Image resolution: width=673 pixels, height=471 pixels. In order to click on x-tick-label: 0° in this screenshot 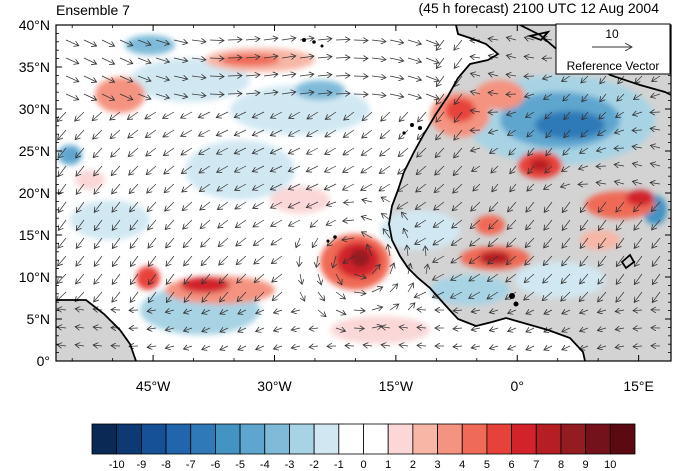, I will do `click(517, 386)`.